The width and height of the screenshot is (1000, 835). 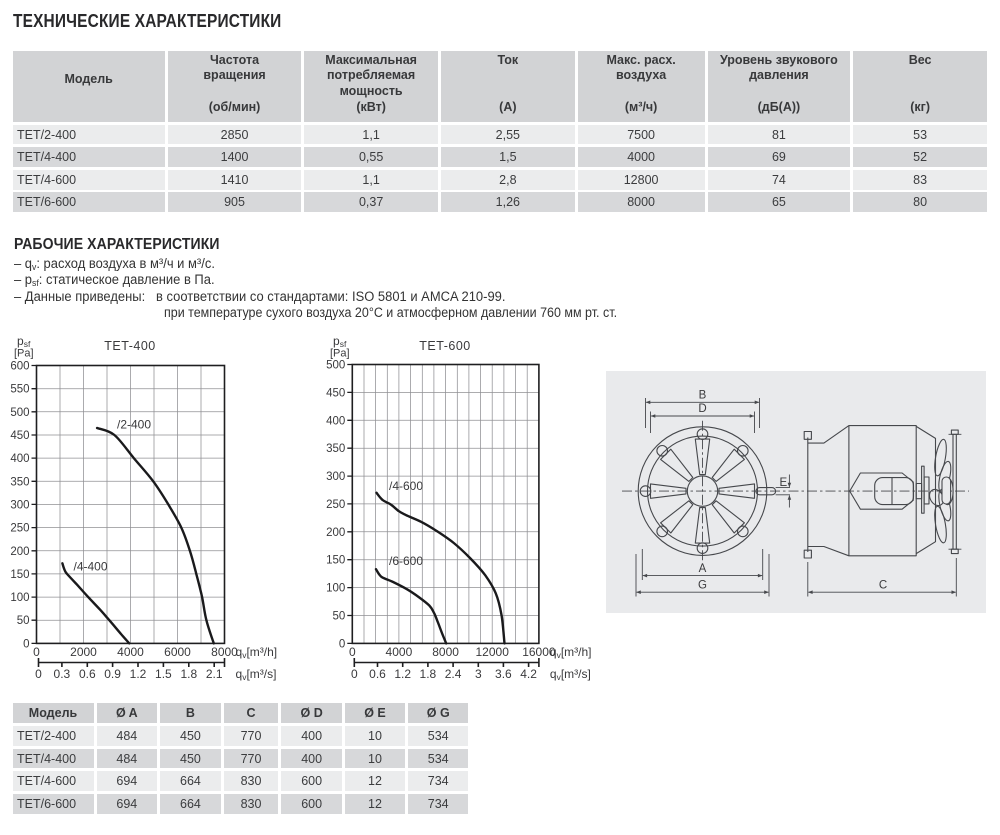 I want to click on svg-text: TET-600, so click(x=444, y=346).